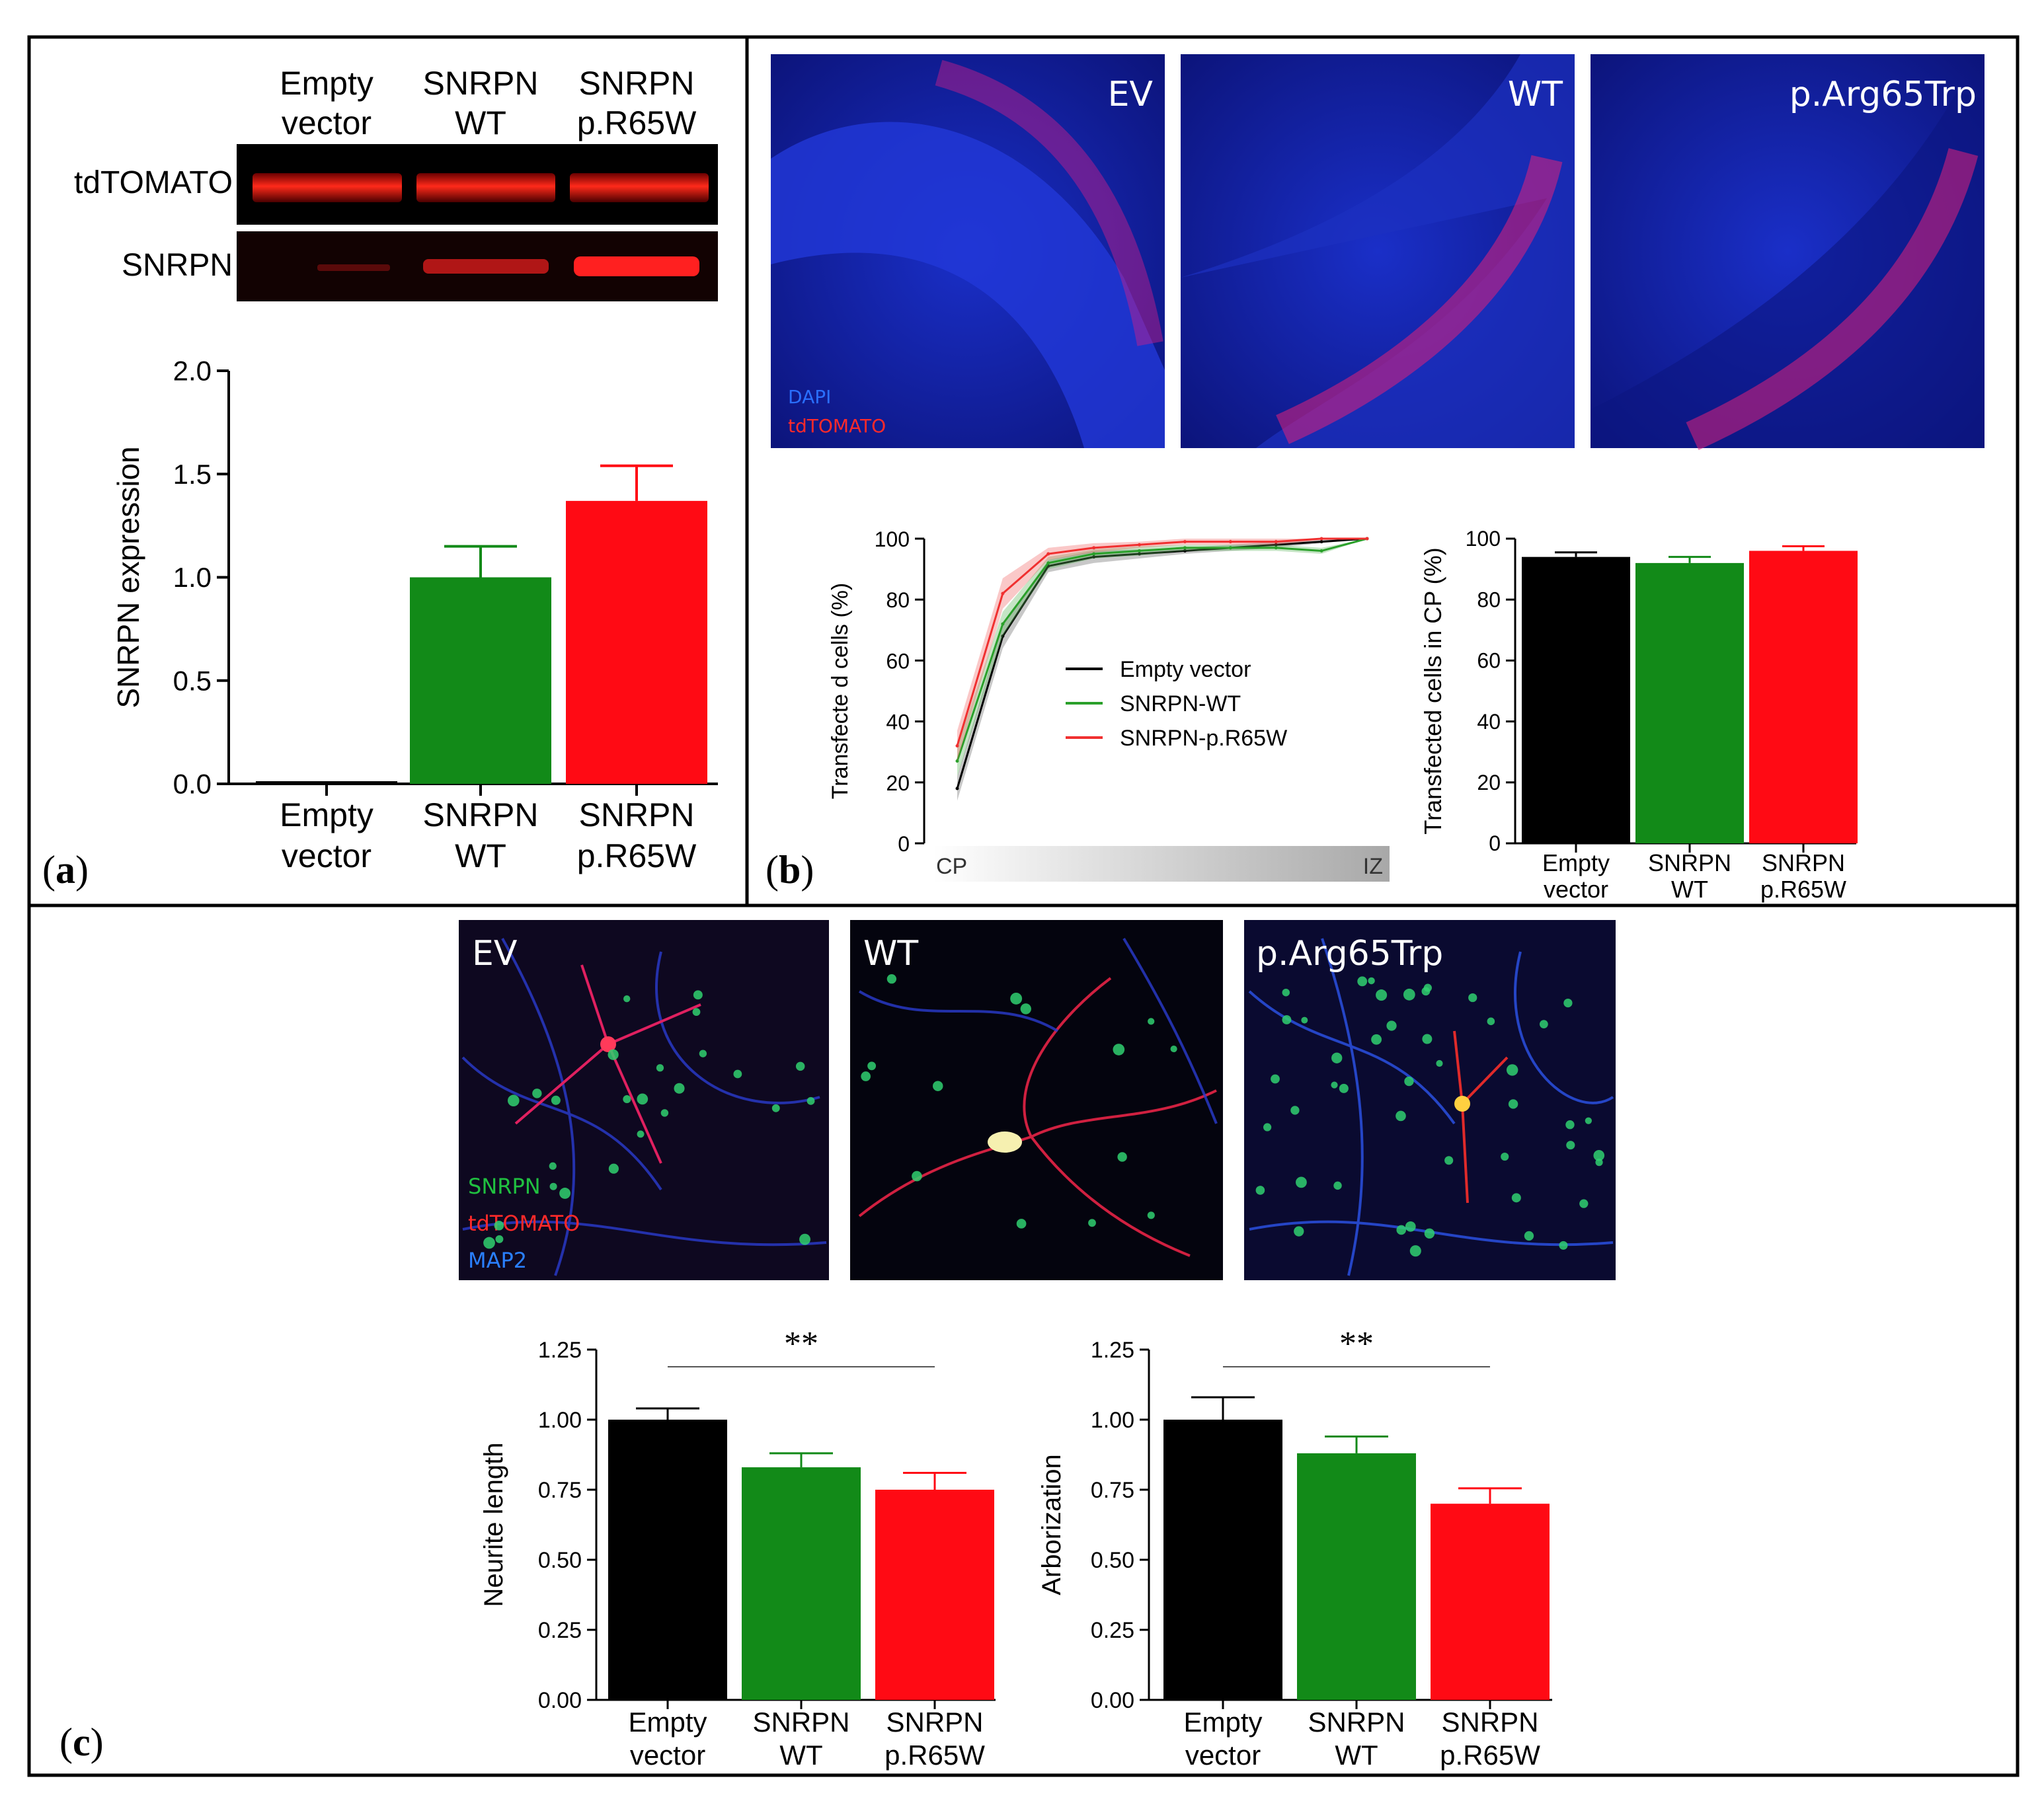 This screenshot has height=1801, width=2044. What do you see at coordinates (481, 122) in the screenshot?
I see `blot-lane-2-line-2: WT` at bounding box center [481, 122].